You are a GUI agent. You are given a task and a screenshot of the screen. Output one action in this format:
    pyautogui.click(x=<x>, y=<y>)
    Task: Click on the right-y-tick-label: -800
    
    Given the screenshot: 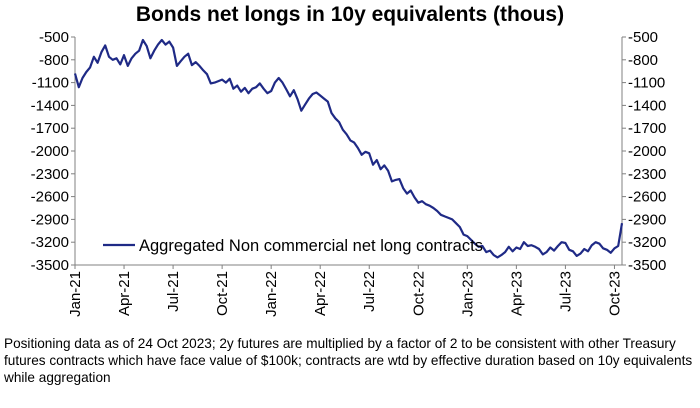 What is the action you would take?
    pyautogui.click(x=643, y=60)
    